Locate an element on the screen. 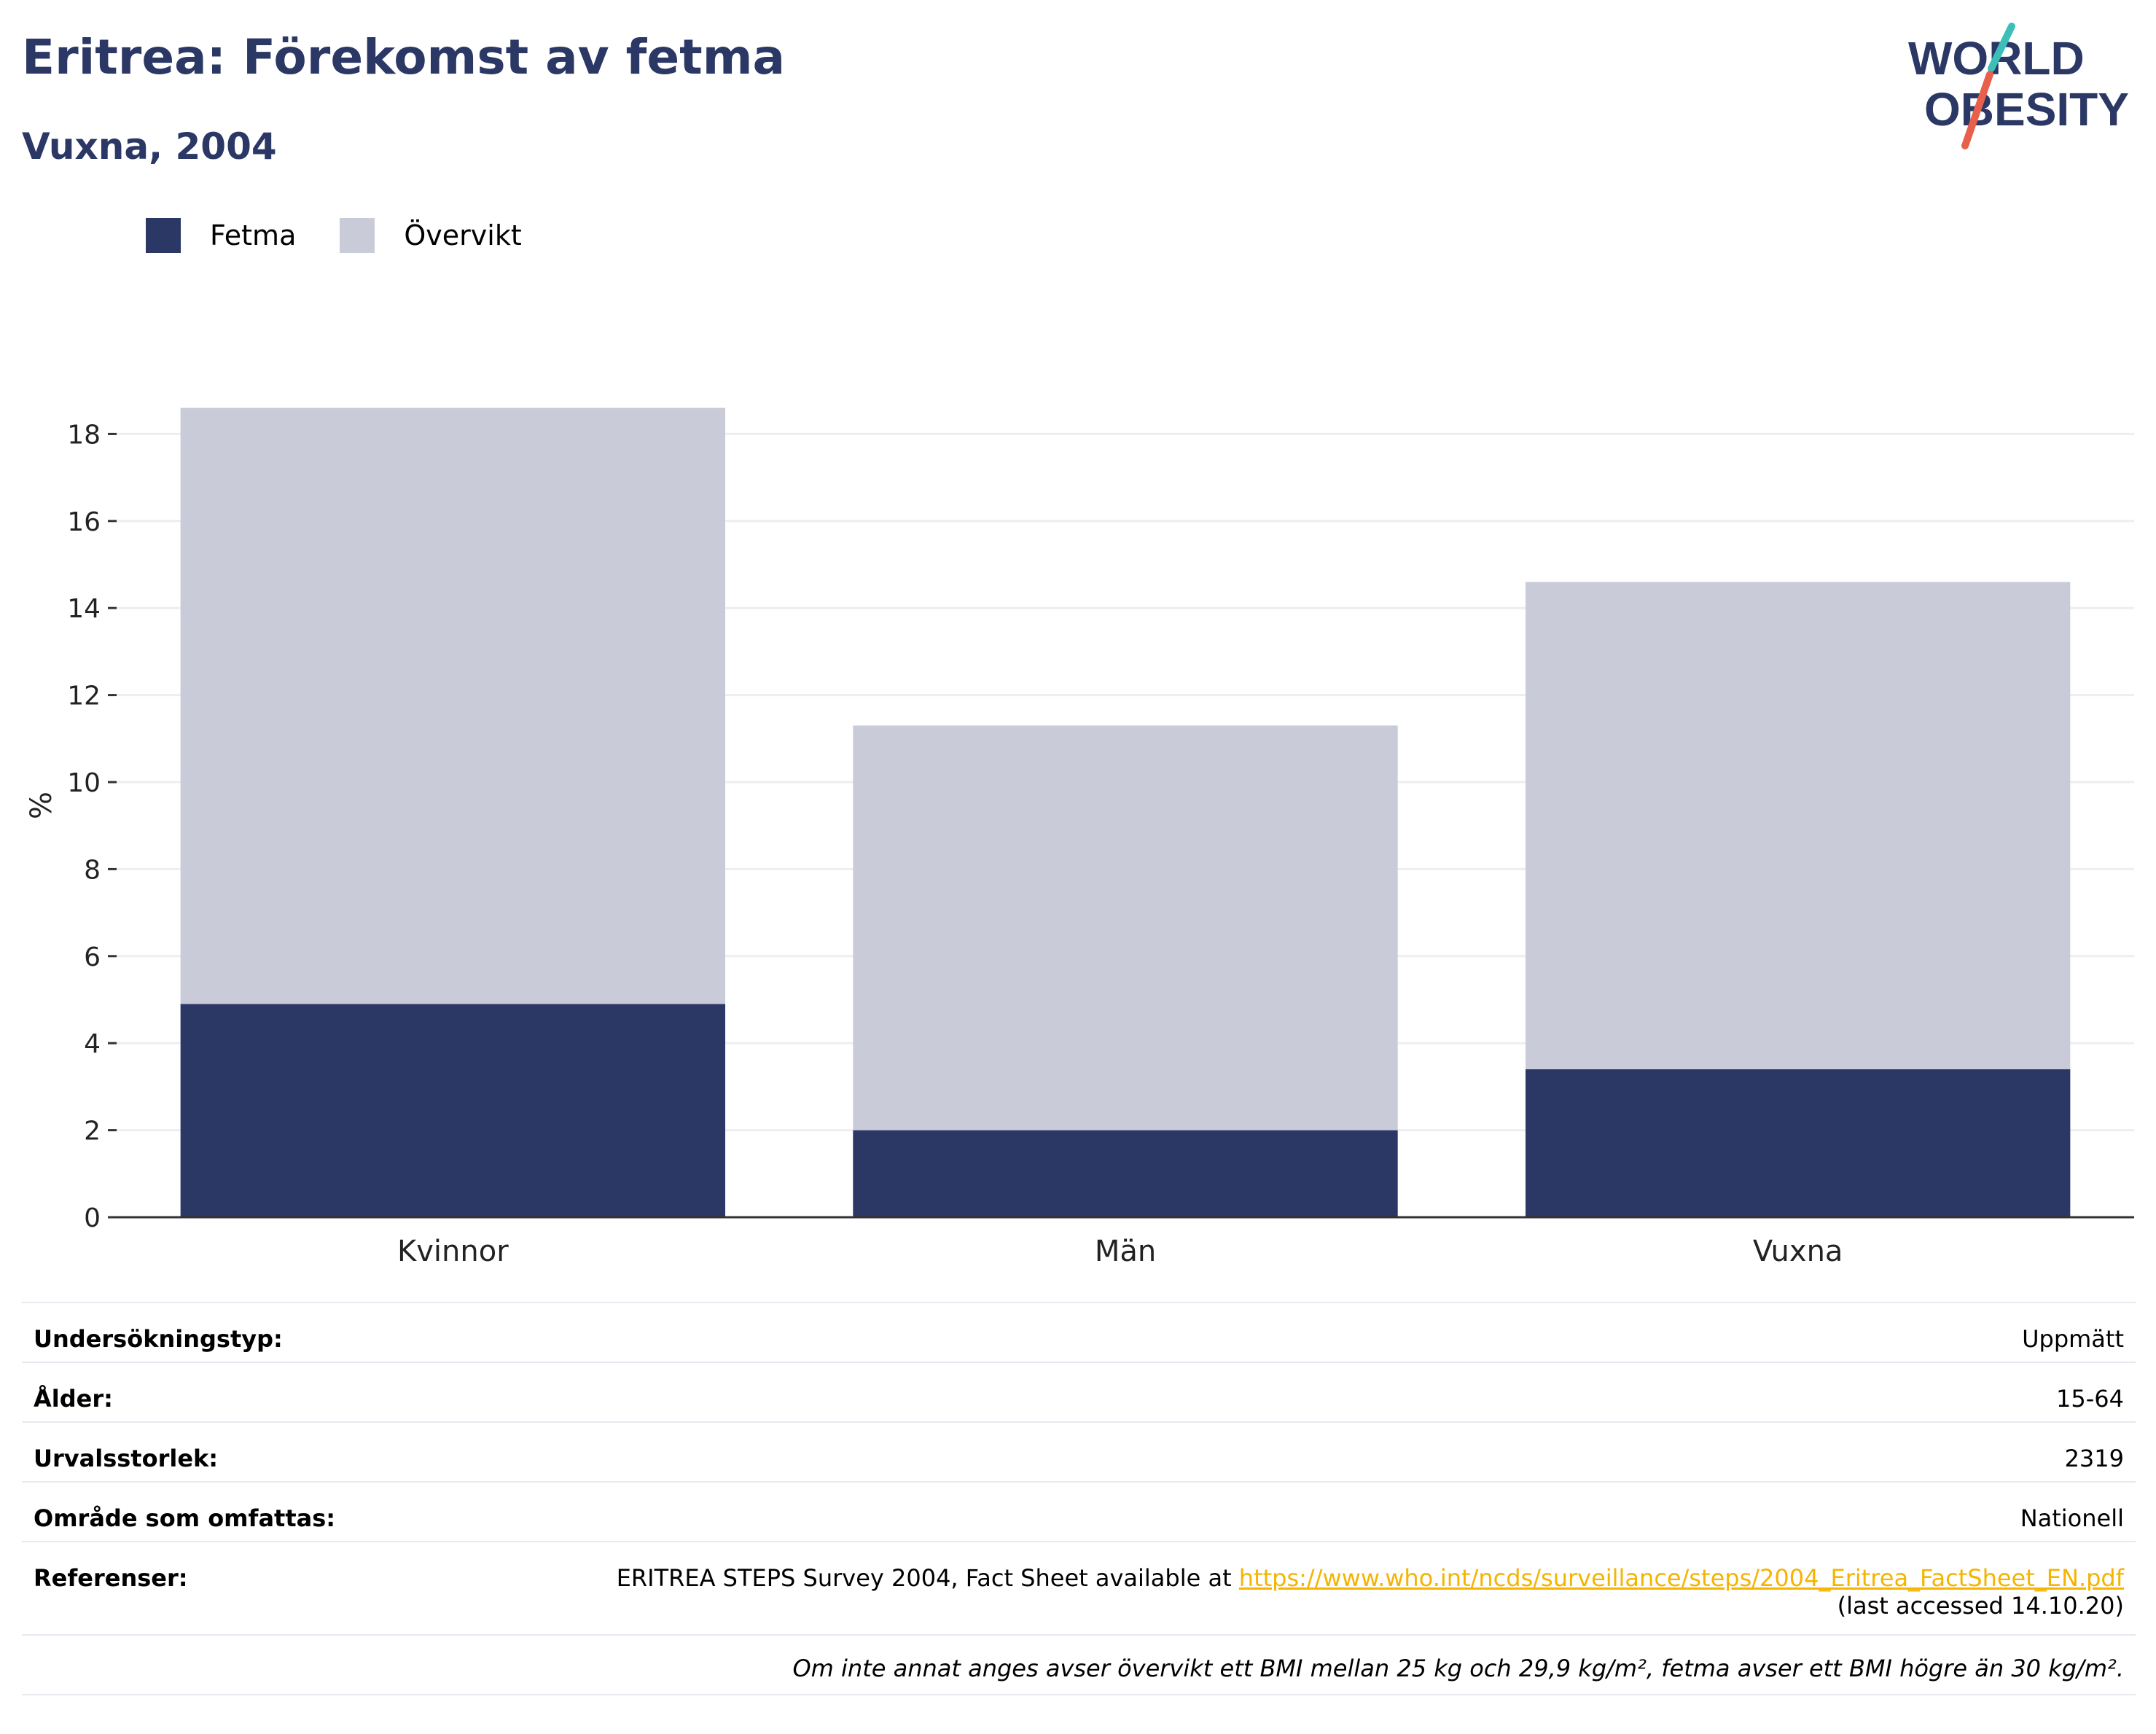  y-tick-label: 8 is located at coordinates (93, 870).